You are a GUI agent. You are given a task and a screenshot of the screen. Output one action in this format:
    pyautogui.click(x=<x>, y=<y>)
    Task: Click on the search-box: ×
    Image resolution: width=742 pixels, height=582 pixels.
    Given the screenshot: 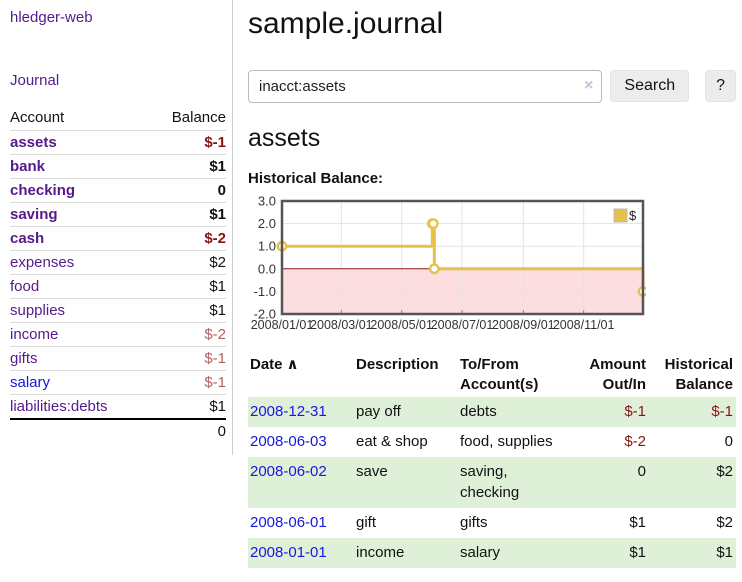 What is the action you would take?
    pyautogui.click(x=425, y=86)
    